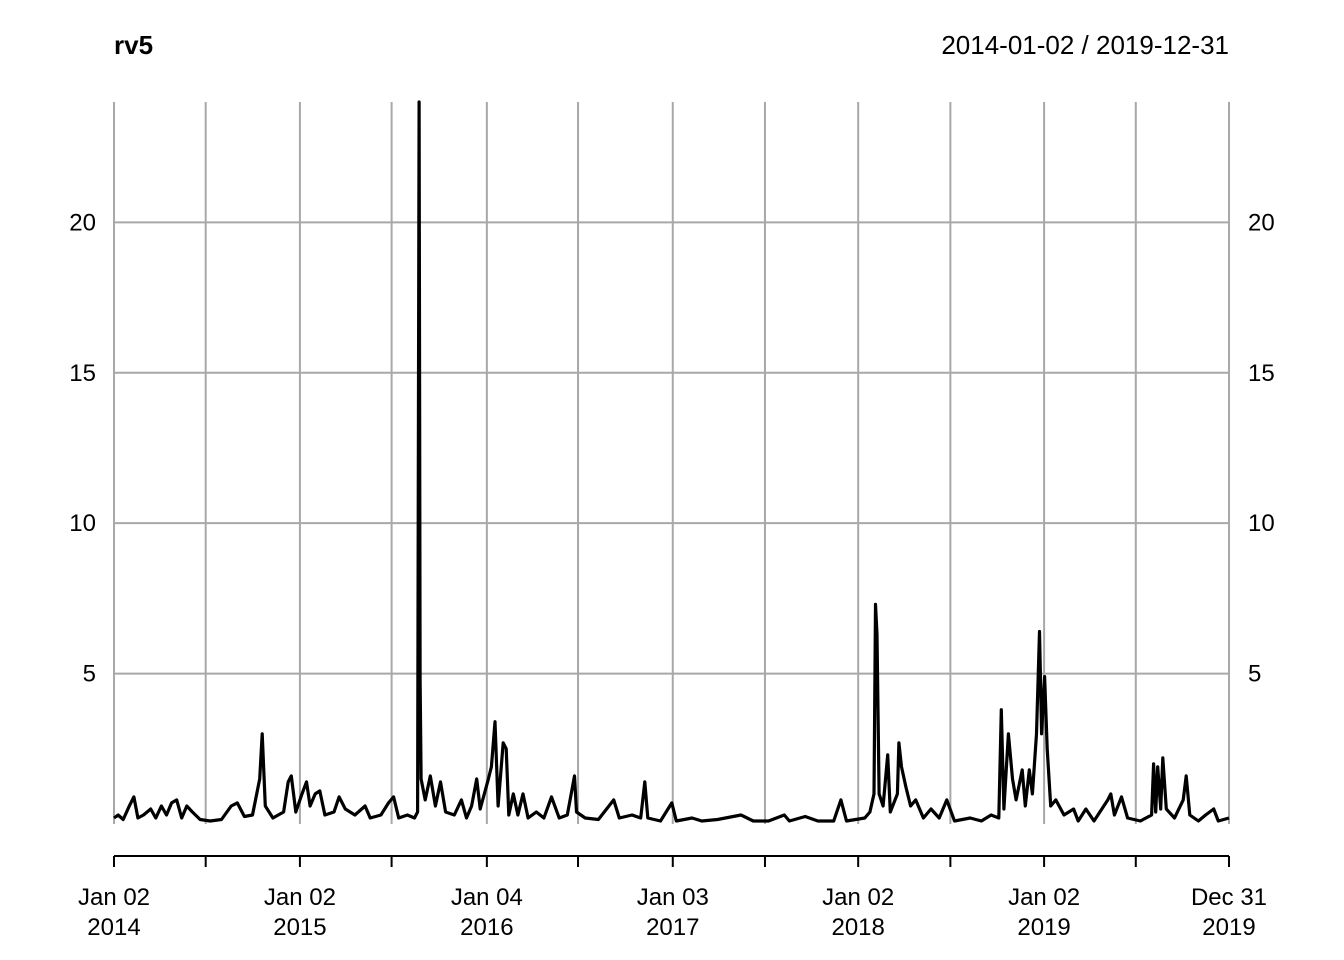 The height and width of the screenshot is (960, 1344). What do you see at coordinates (1085, 45) in the screenshot?
I see `date-range-label: 2014-01-02 / 2019-12-31` at bounding box center [1085, 45].